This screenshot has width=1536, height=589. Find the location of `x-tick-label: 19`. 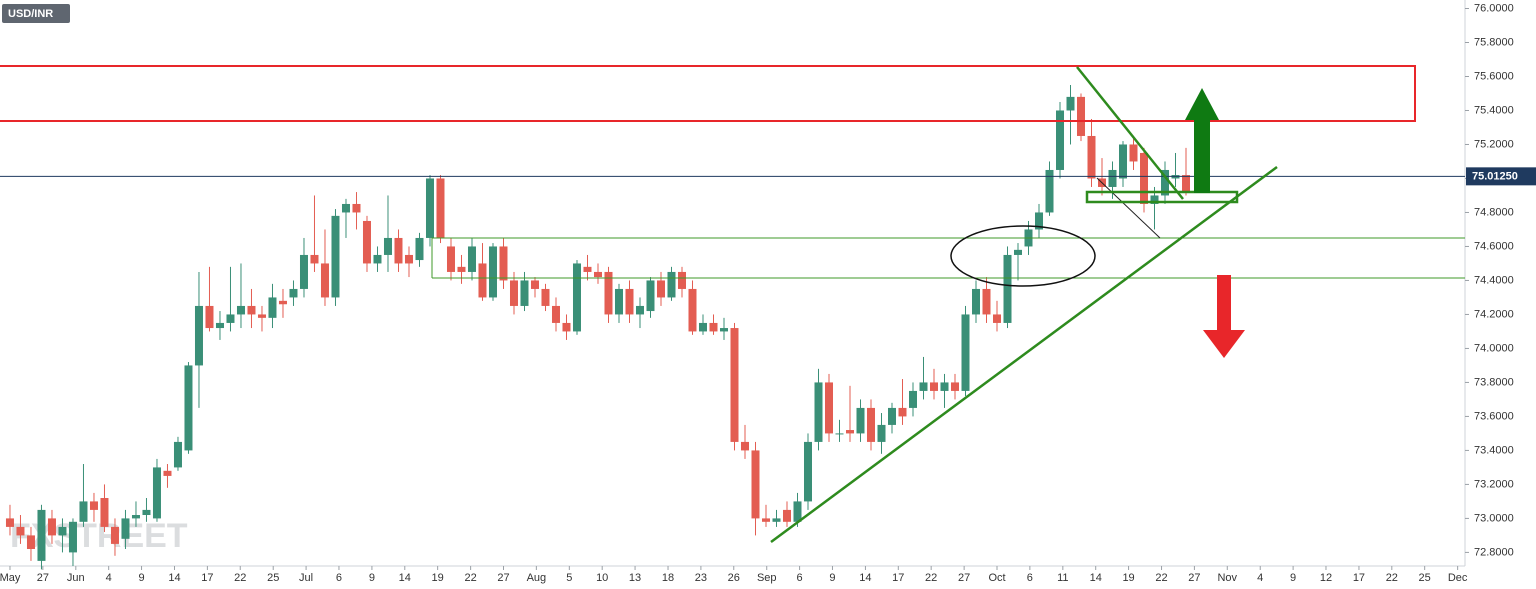

x-tick-label: 19 is located at coordinates (1128, 578).